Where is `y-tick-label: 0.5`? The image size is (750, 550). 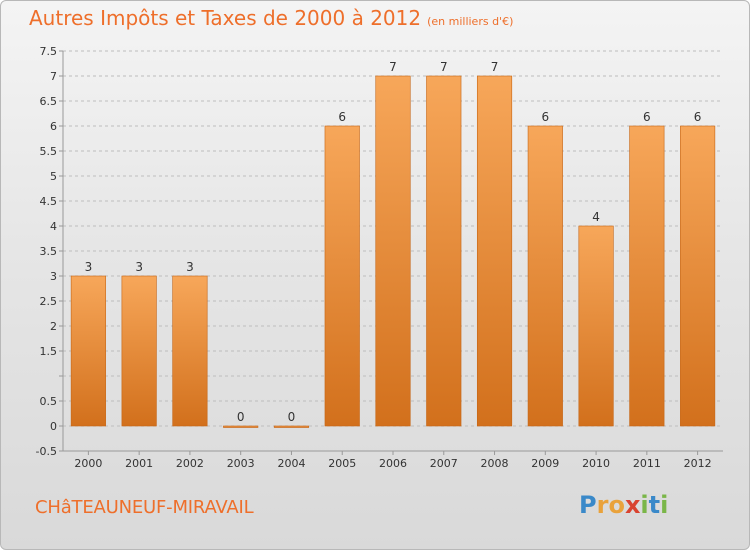 y-tick-label: 0.5 is located at coordinates (49, 401).